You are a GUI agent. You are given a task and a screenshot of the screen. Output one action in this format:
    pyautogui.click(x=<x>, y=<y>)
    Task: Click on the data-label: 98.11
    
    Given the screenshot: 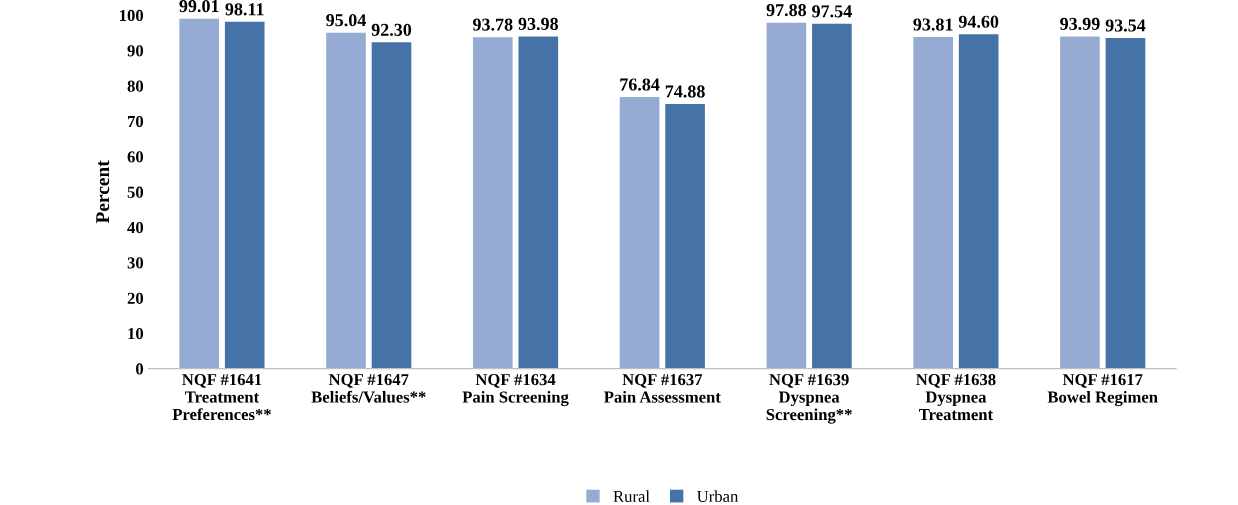 What is the action you would take?
    pyautogui.click(x=244, y=9)
    